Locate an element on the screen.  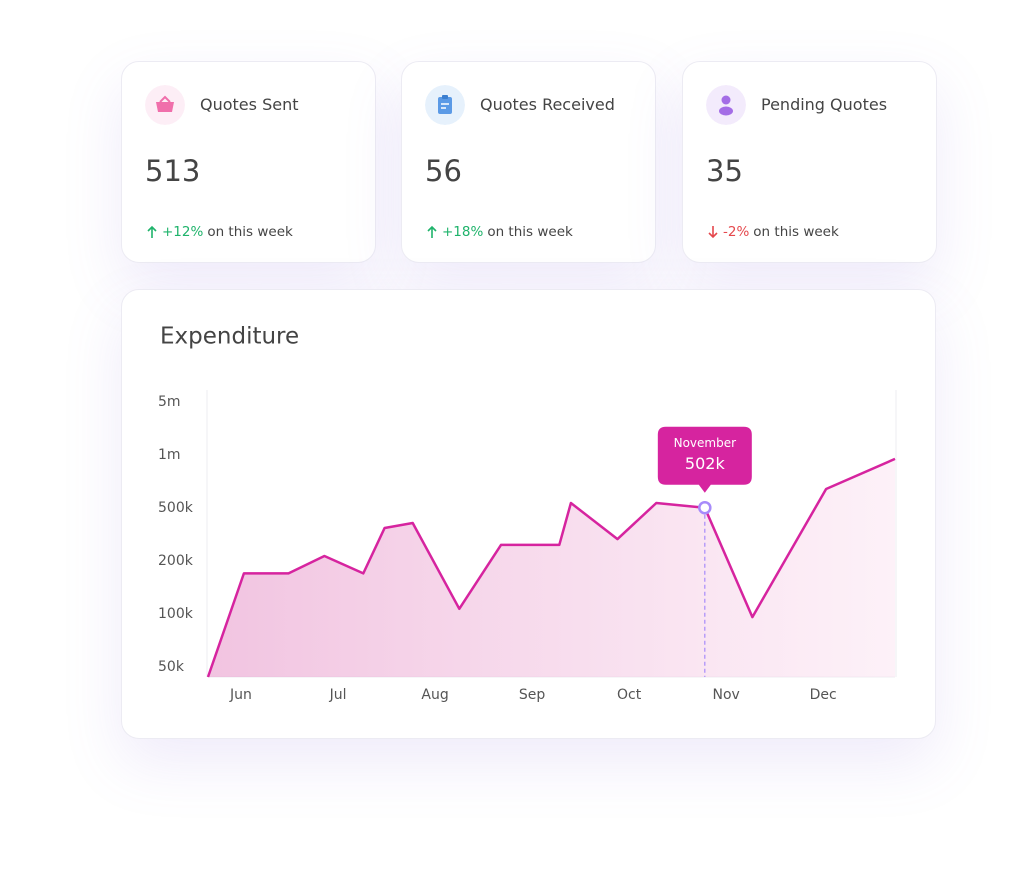
kpi-card: Quotes Received 56 +18% on this week is located at coordinates (528, 162).